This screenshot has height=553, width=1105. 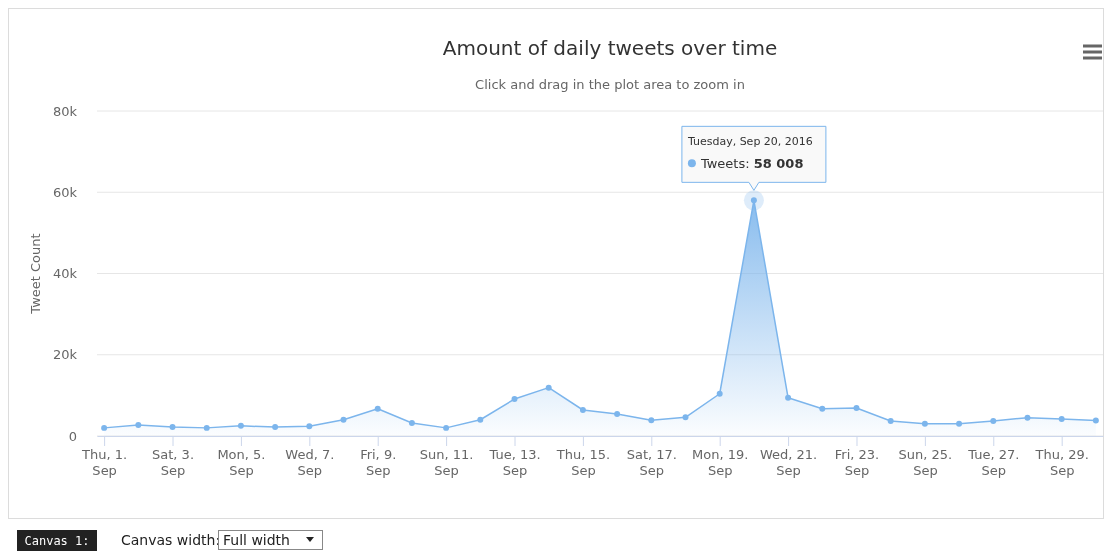 What do you see at coordinates (720, 462) in the screenshot?
I see `x-tick-label: Mon, 19. Sep` at bounding box center [720, 462].